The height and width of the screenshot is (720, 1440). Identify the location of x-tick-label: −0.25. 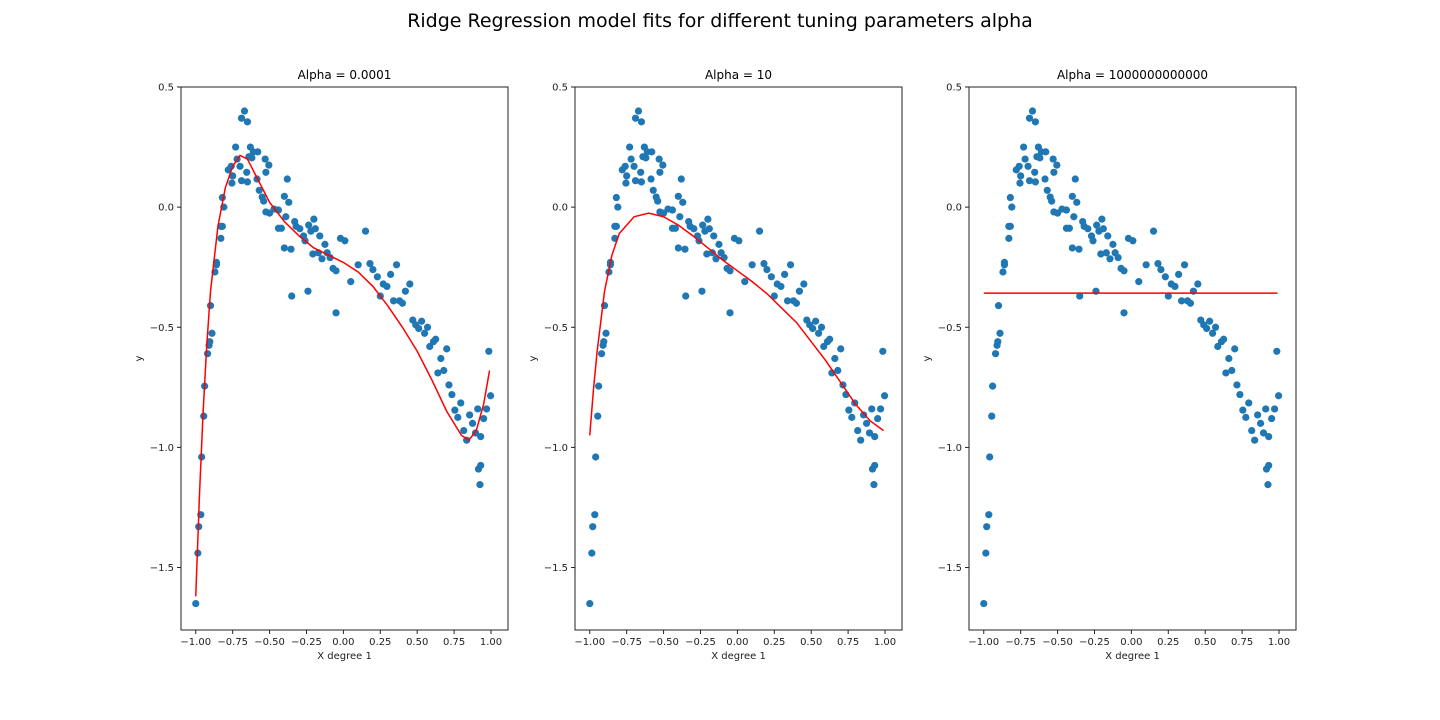
(1094, 642).